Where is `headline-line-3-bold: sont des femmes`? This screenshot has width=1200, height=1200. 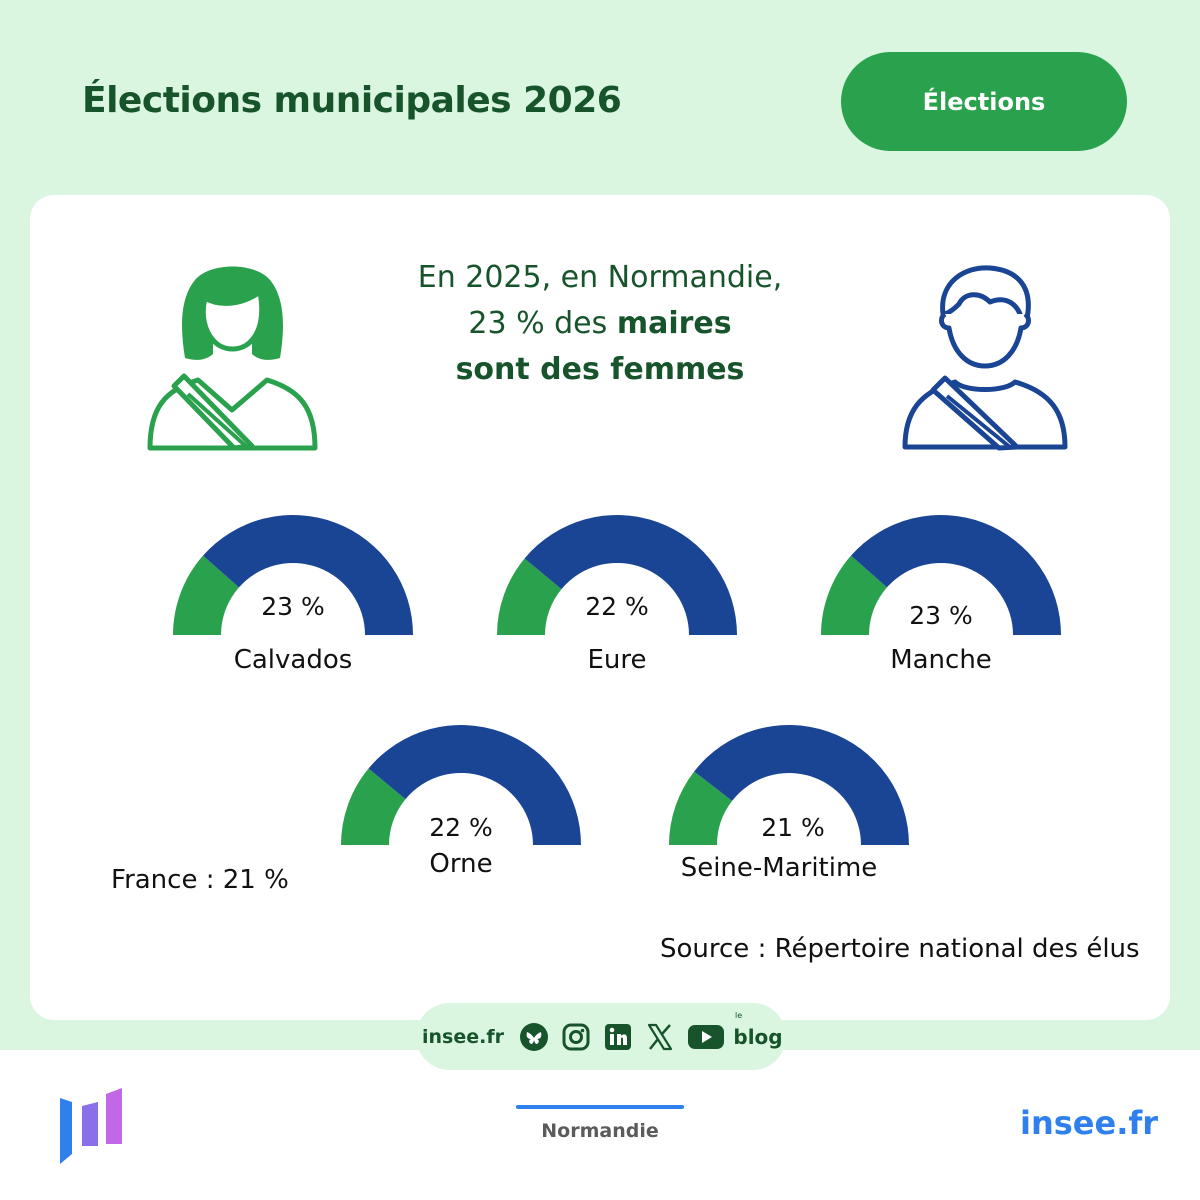 headline-line-3-bold: sont des femmes is located at coordinates (600, 369).